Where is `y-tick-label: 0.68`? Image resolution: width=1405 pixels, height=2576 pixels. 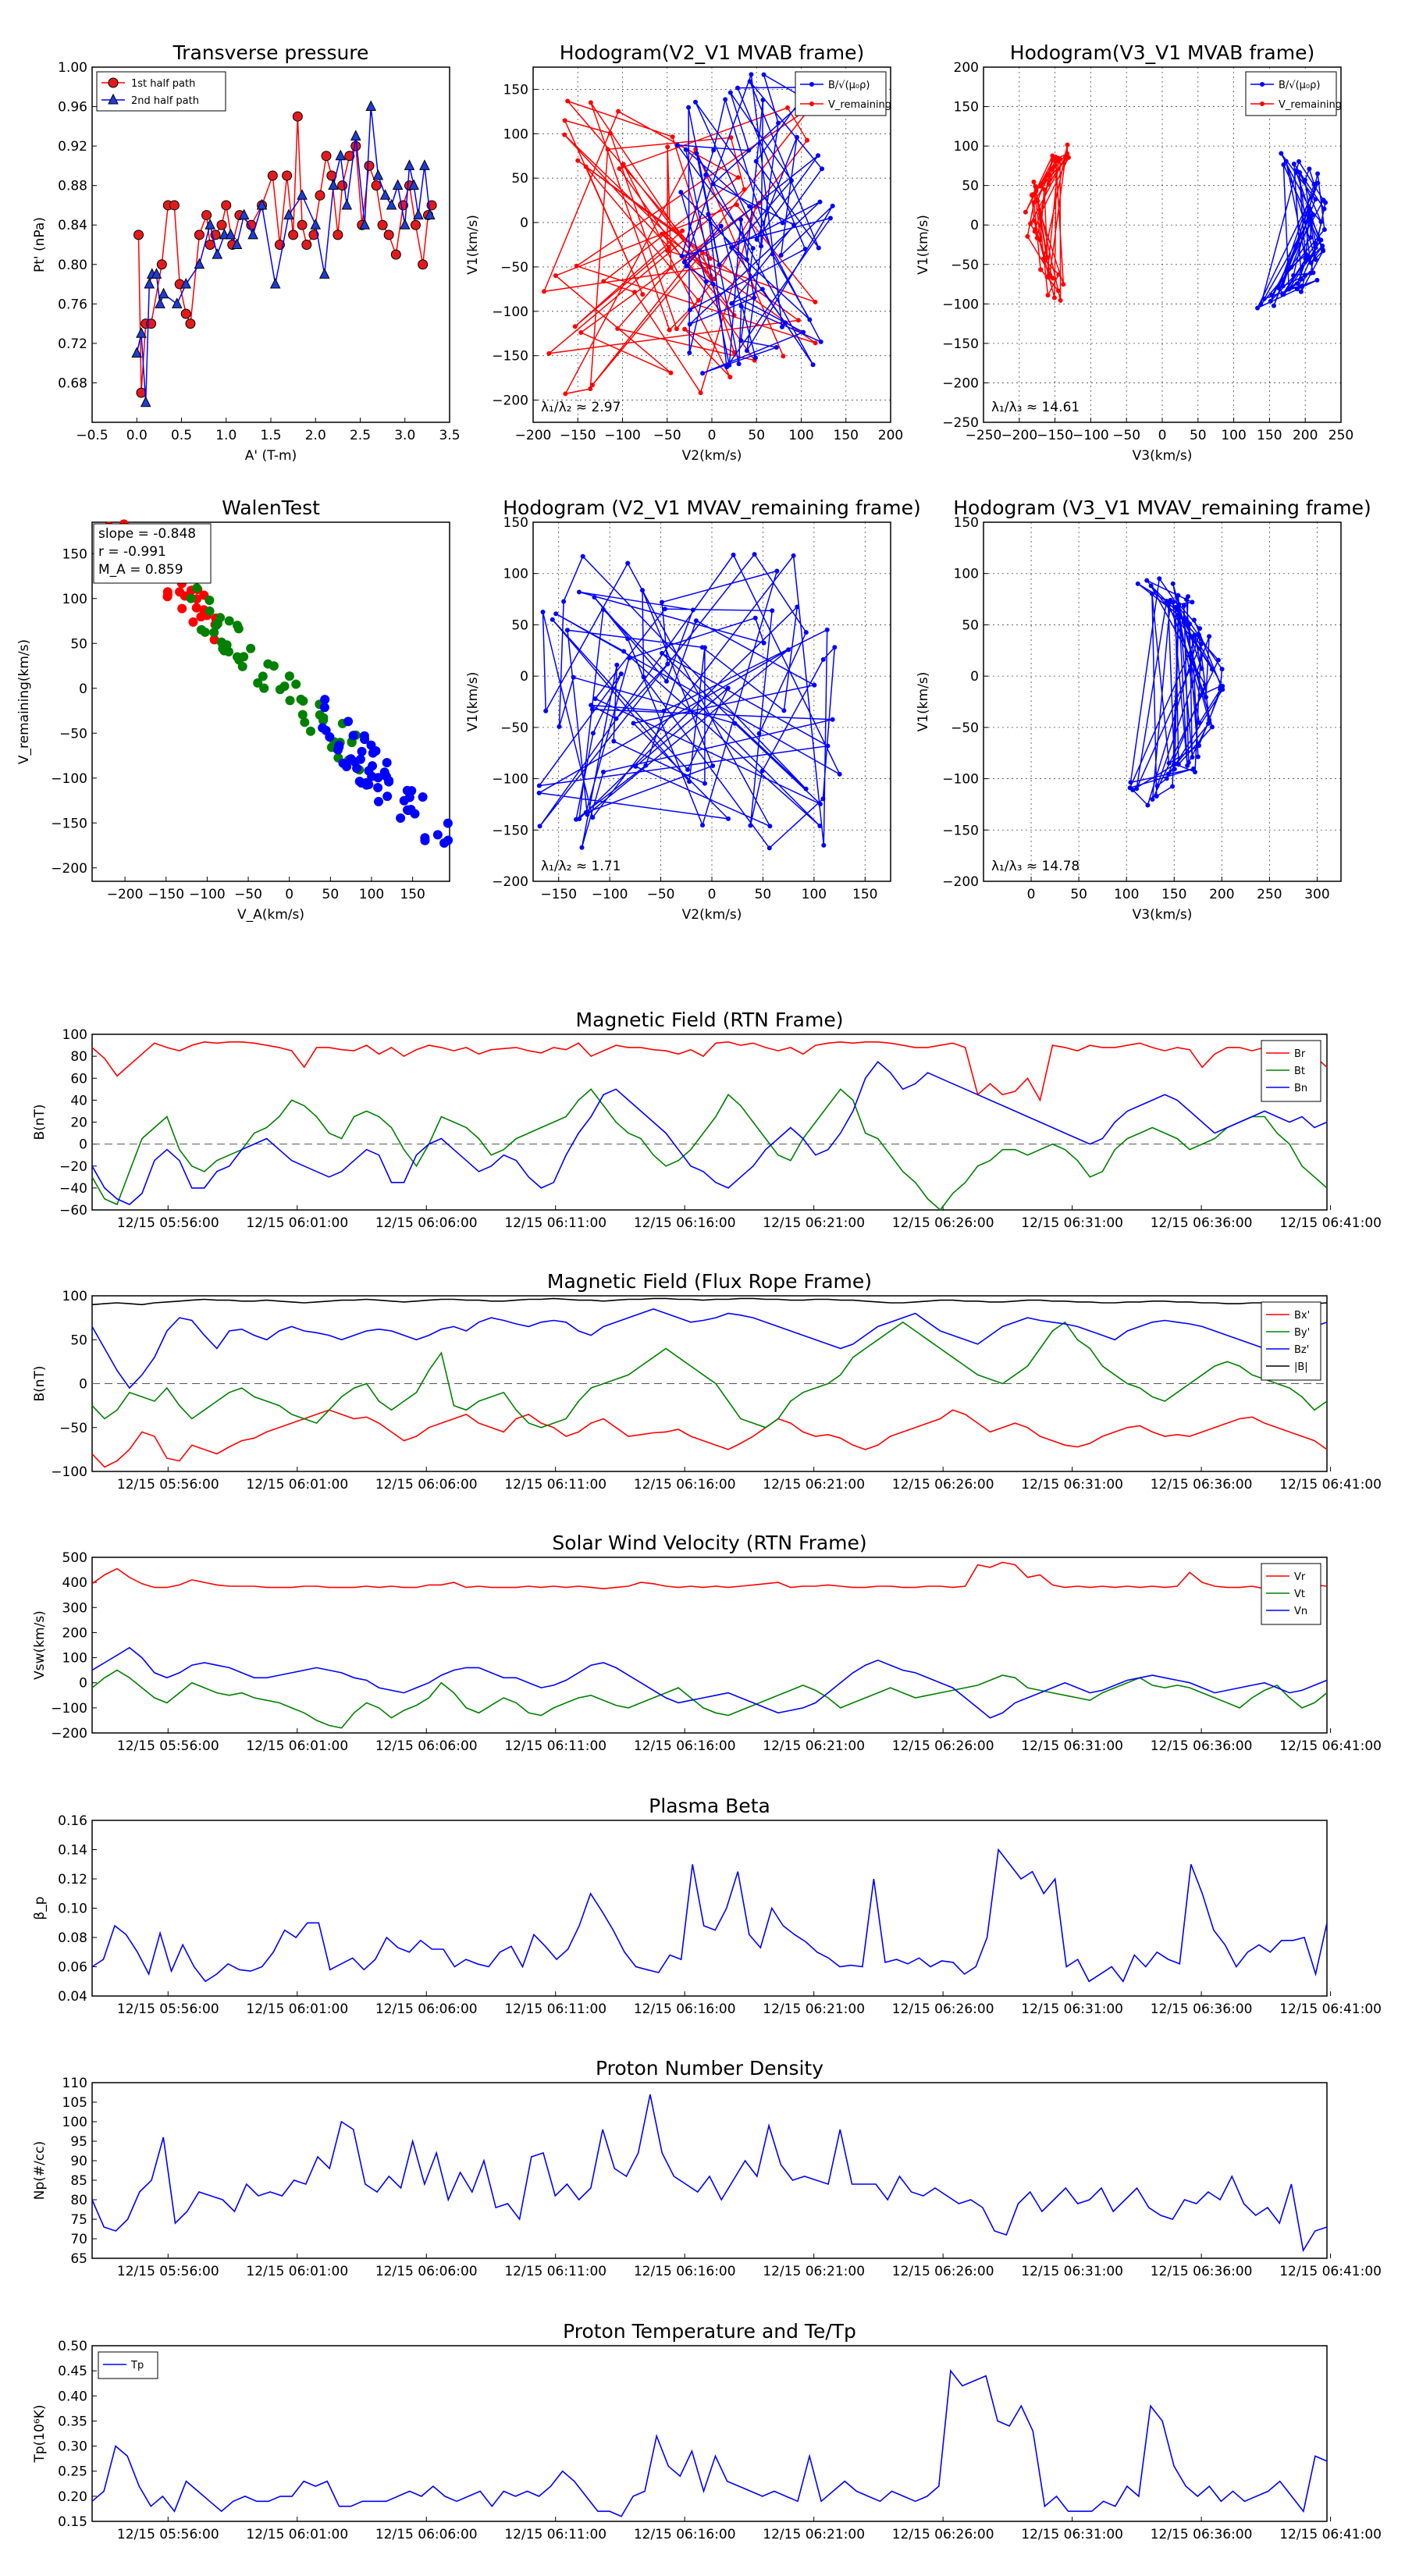
y-tick-label: 0.68 is located at coordinates (72, 383).